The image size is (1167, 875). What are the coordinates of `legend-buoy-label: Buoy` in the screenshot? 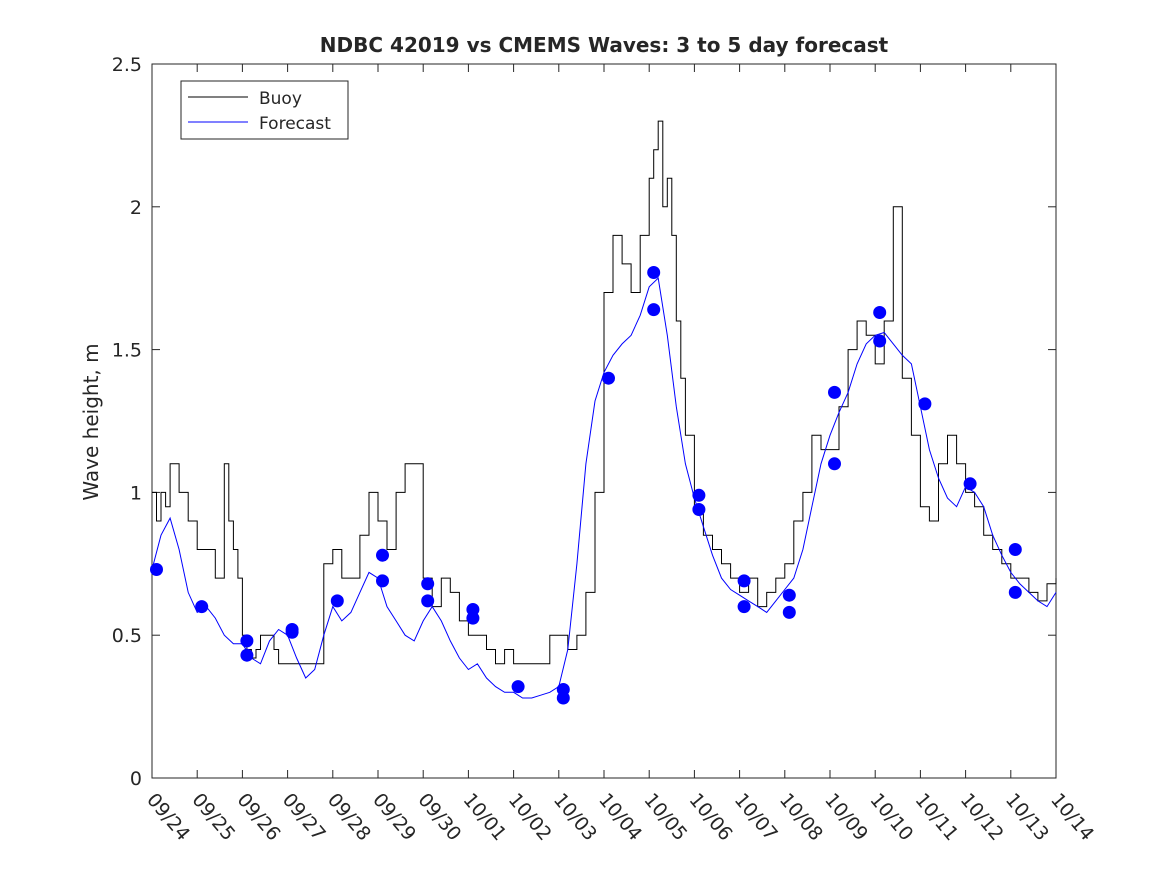 It's located at (280, 99).